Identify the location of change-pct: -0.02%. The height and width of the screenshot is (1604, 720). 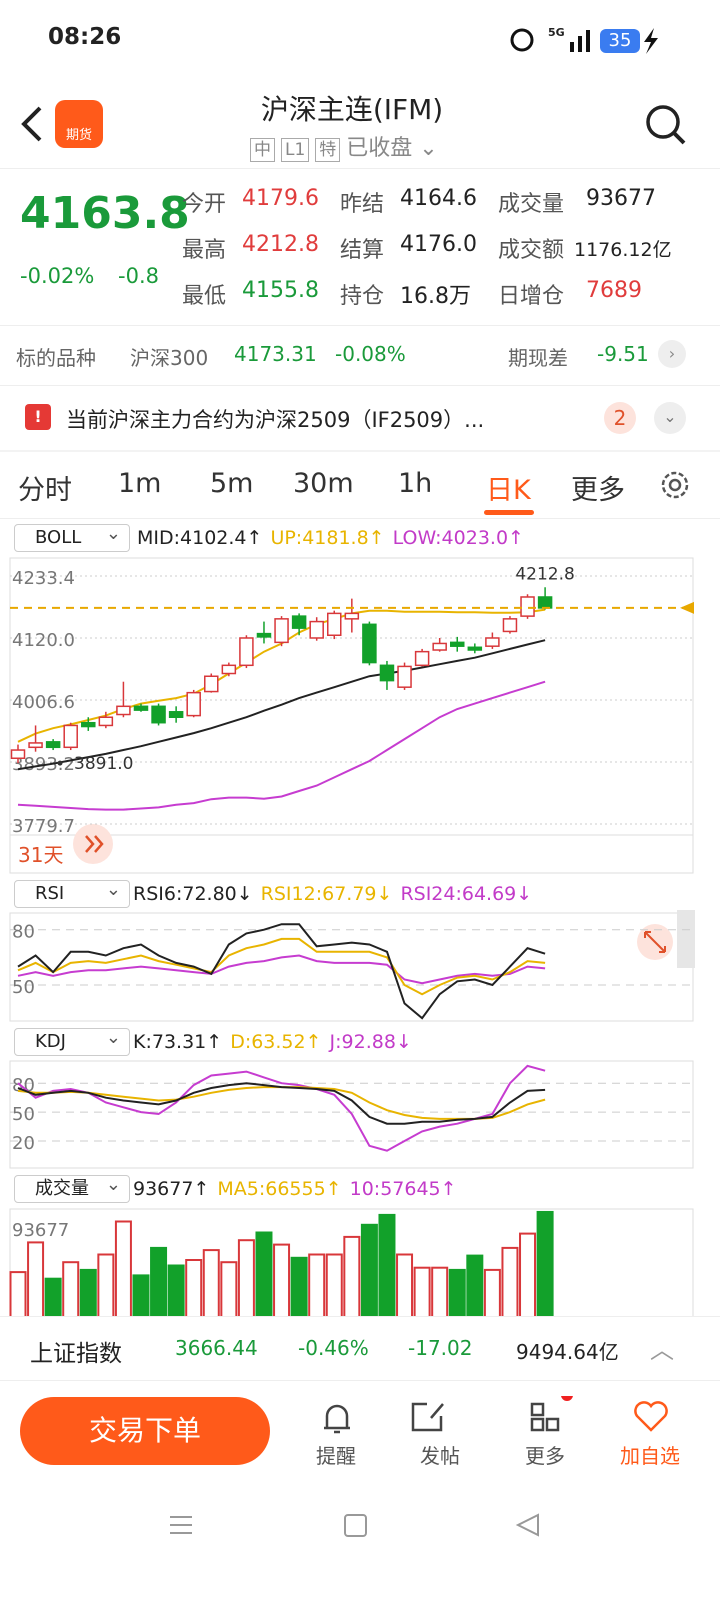
(57, 276).